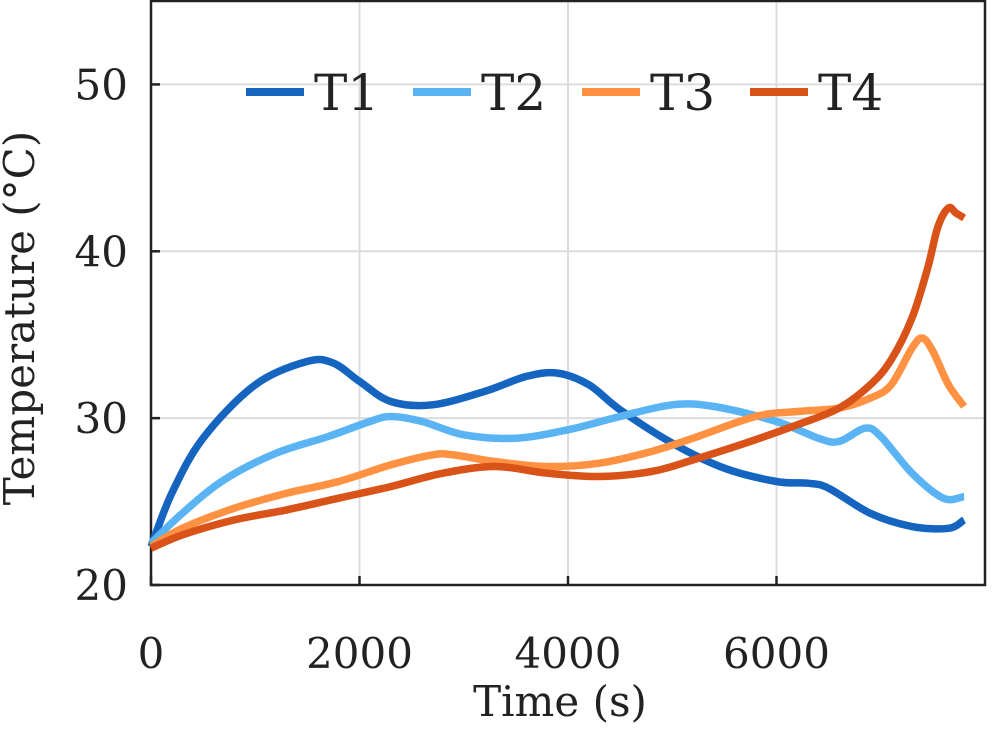 This screenshot has width=996, height=730. What do you see at coordinates (359, 653) in the screenshot?
I see `x-tick-label: 2000` at bounding box center [359, 653].